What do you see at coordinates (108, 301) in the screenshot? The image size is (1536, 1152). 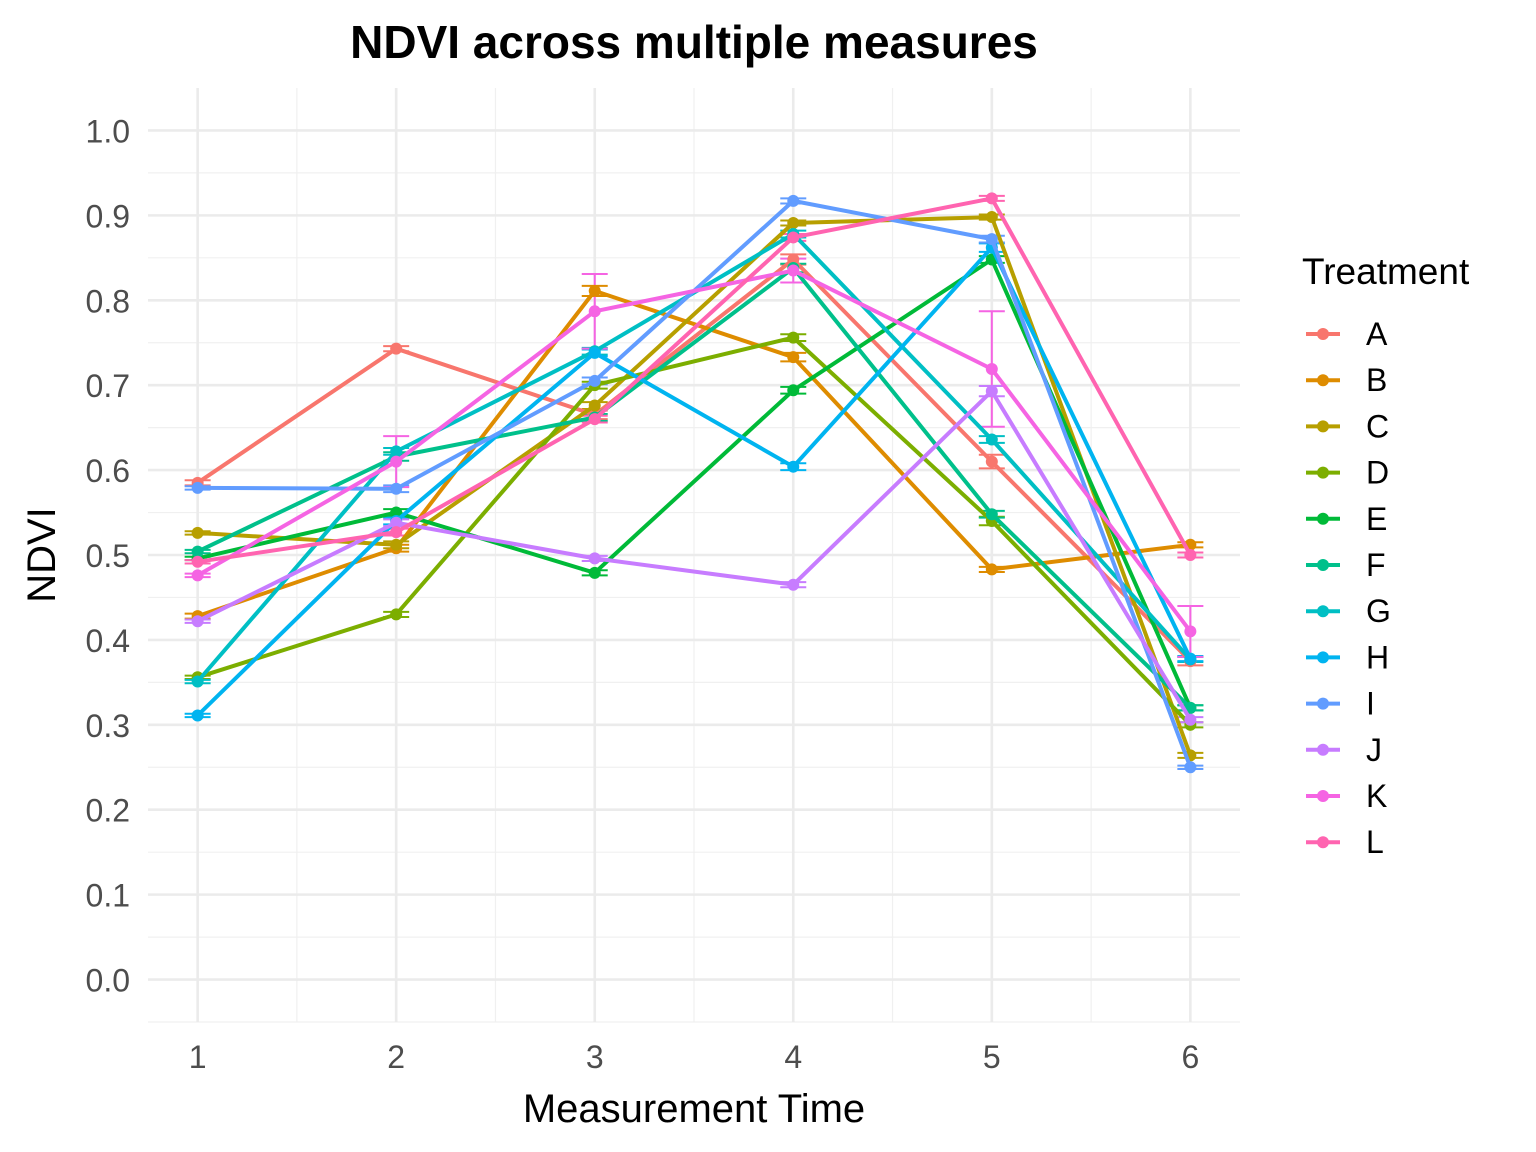 I see `y-tick-label: 0.8` at bounding box center [108, 301].